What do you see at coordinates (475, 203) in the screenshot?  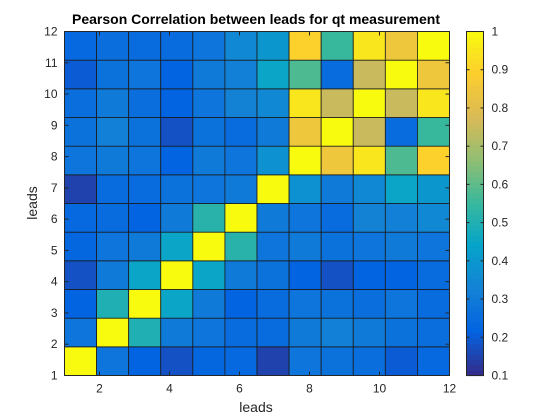 I see `colorbar-frame` at bounding box center [475, 203].